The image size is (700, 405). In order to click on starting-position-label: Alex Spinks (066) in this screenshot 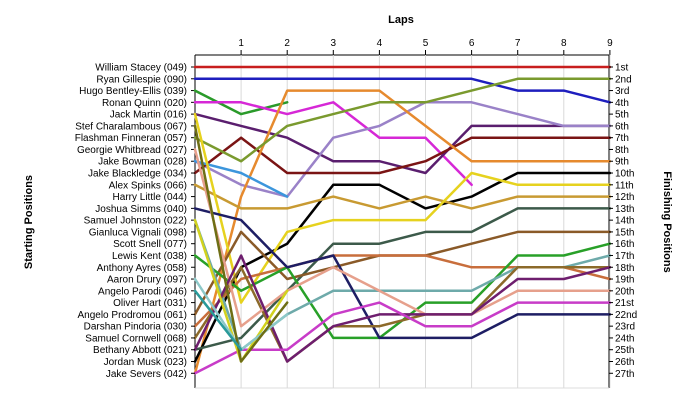, I will do `click(148, 185)`.